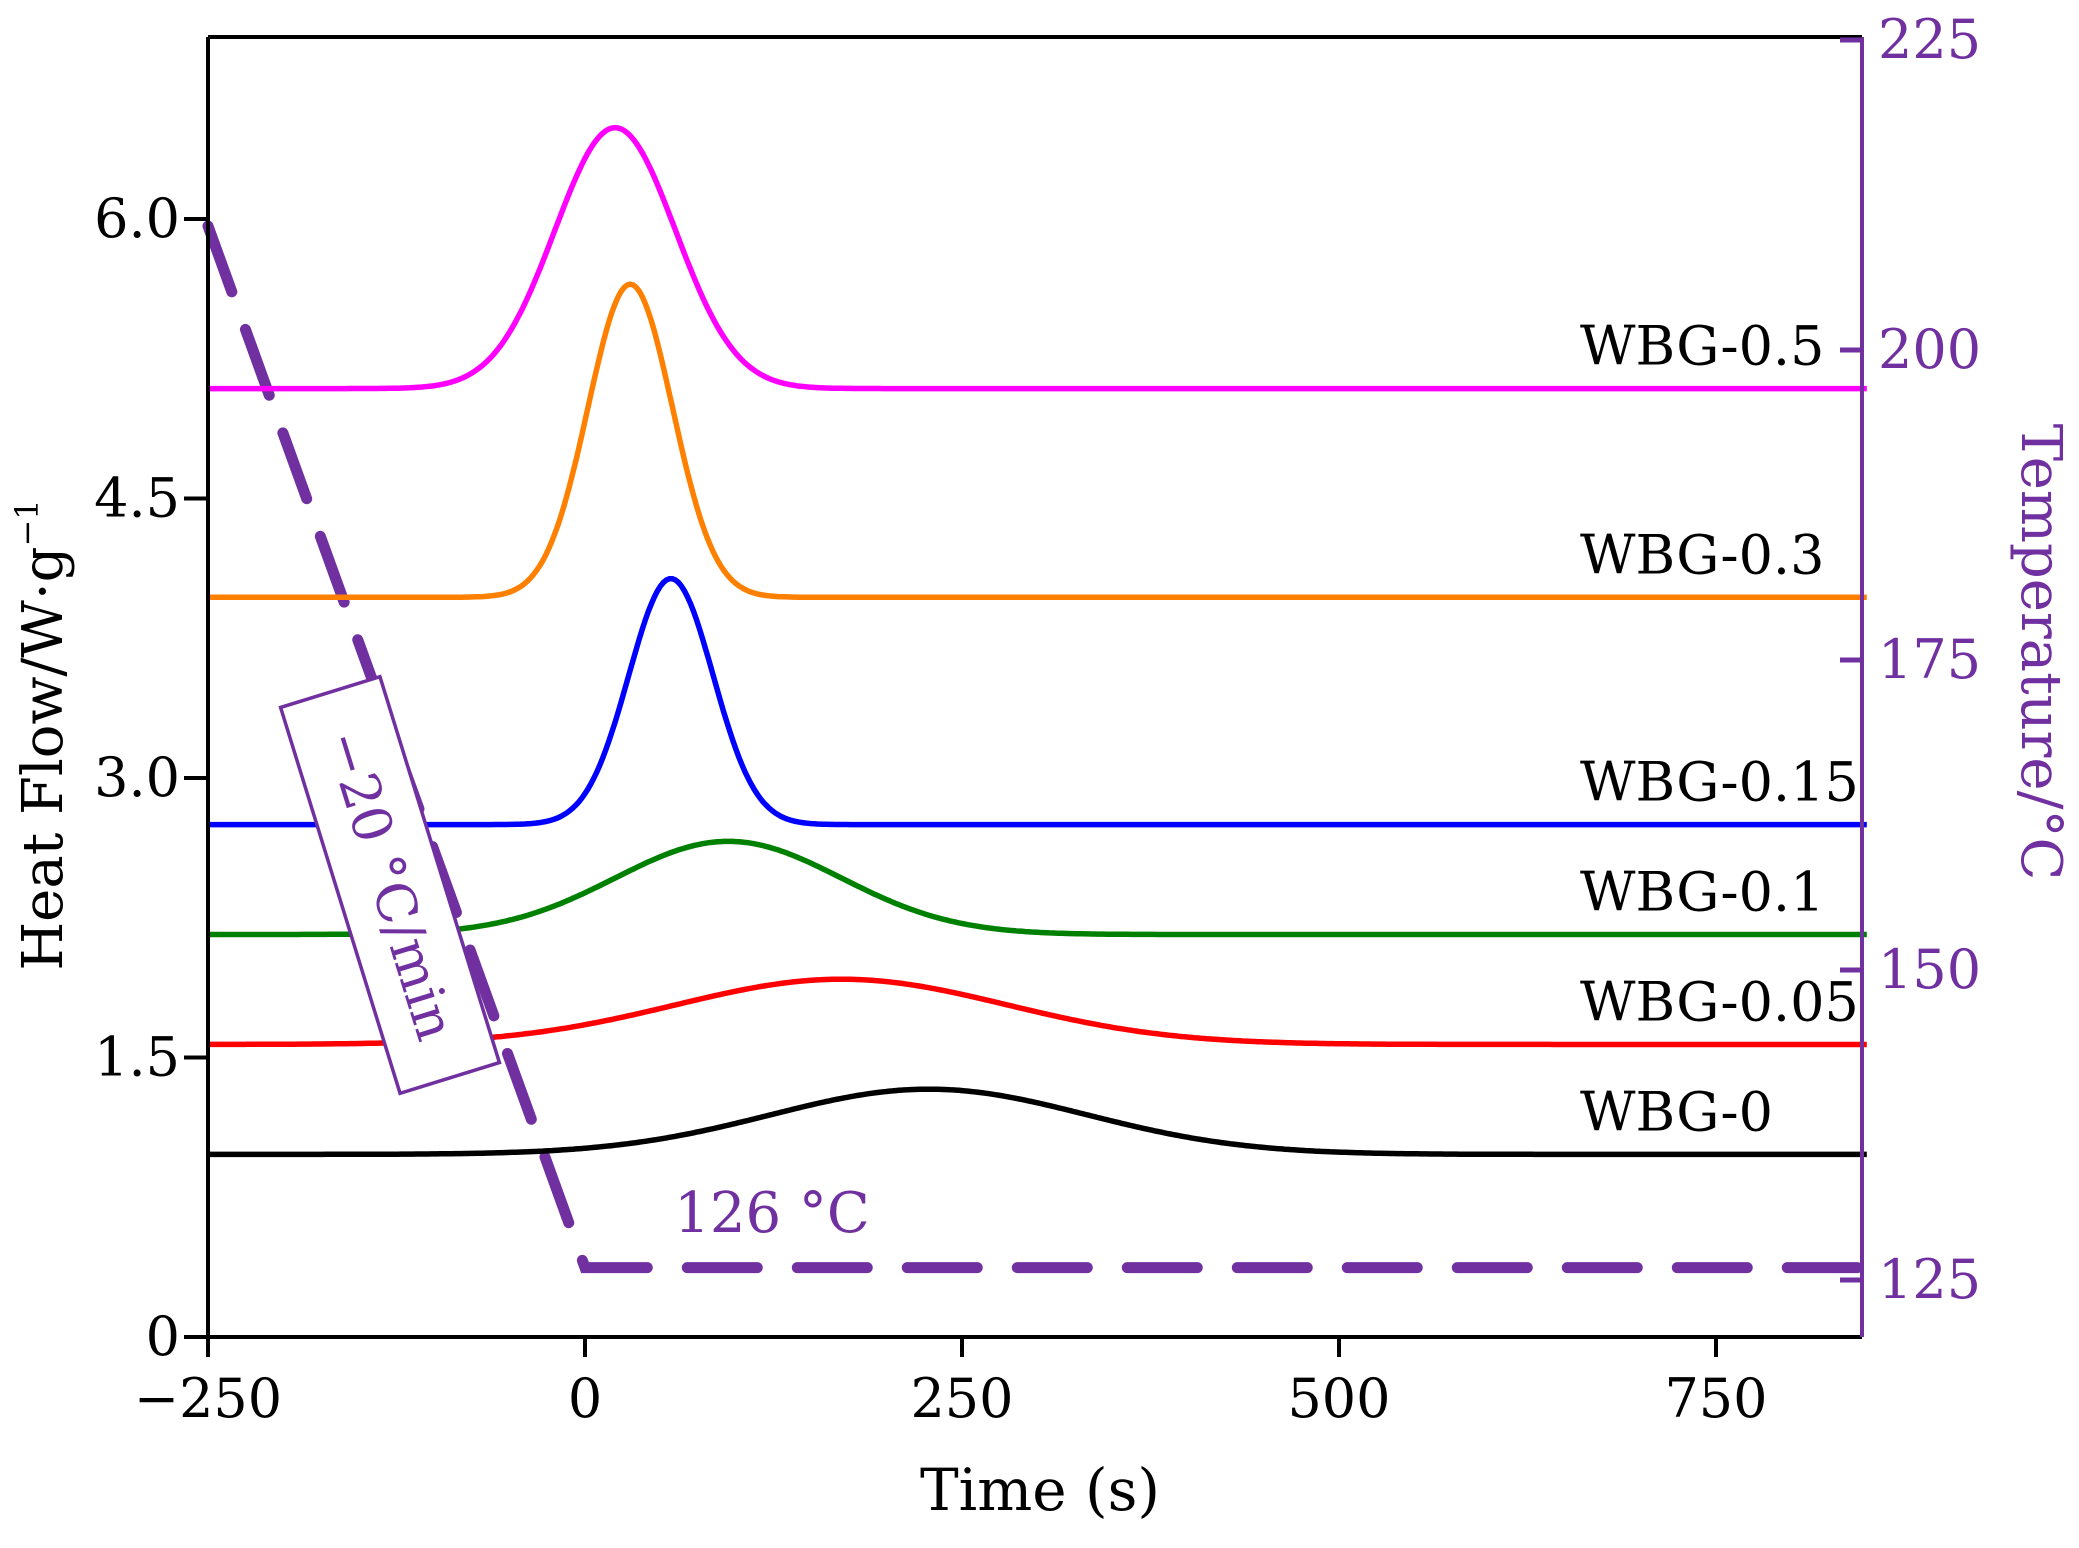  I want to click on hold-temperature-label: 126 °C, so click(772, 1213).